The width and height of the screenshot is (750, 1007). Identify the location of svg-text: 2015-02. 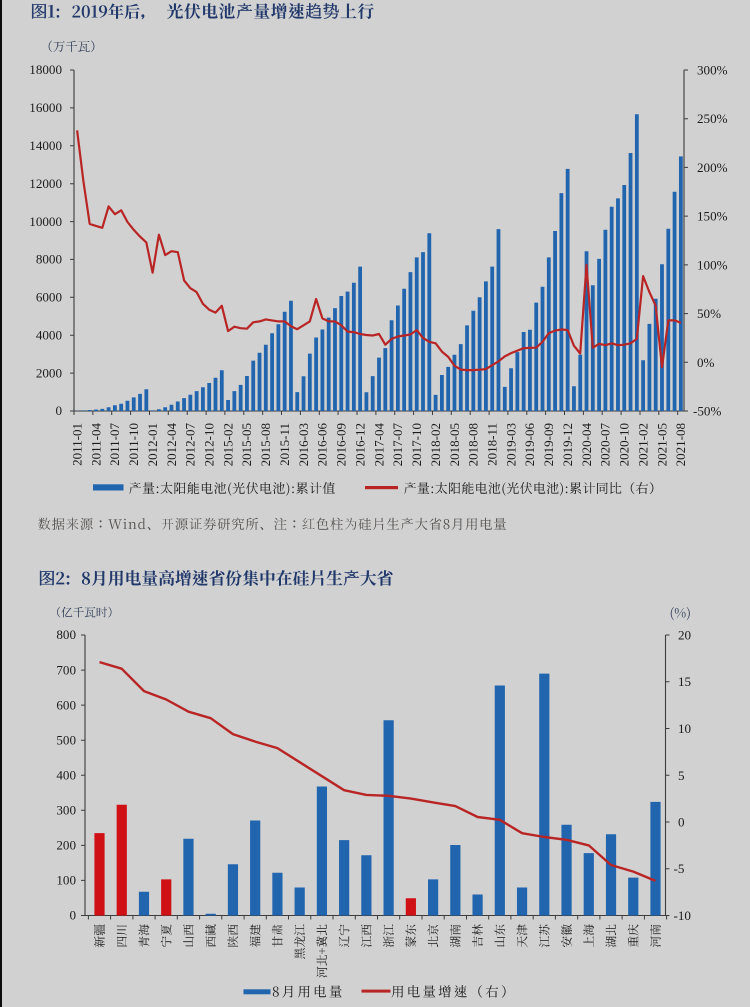
(227, 444).